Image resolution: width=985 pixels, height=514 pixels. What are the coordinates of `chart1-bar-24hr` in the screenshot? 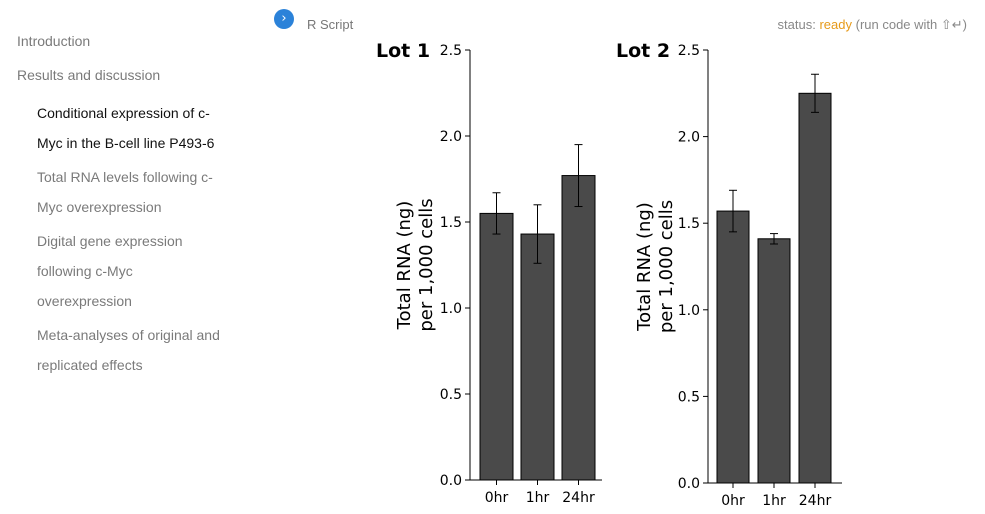 It's located at (578, 328).